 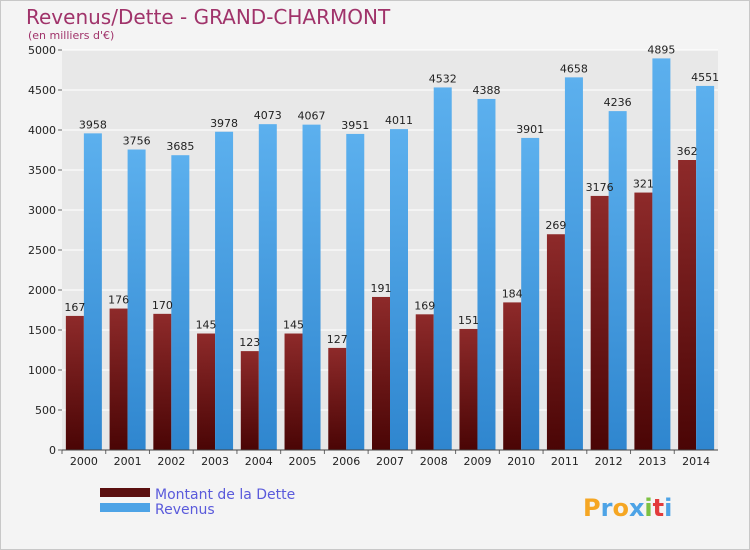 What do you see at coordinates (607, 508) in the screenshot?
I see `logo-letter: r` at bounding box center [607, 508].